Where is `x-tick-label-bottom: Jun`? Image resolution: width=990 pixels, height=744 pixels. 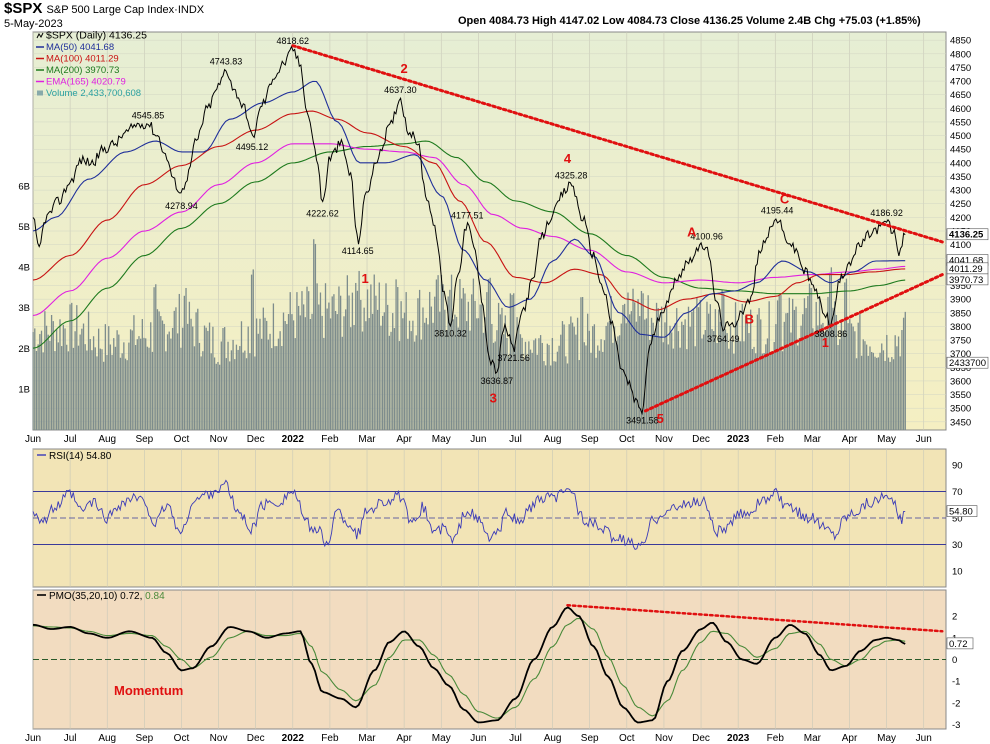
x-tick-label-bottom: Jun is located at coordinates (33, 738).